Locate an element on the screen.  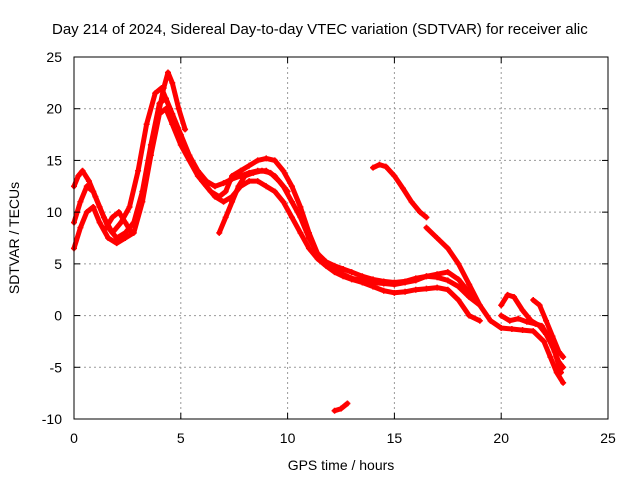
x-tick-label: 5 is located at coordinates (181, 438).